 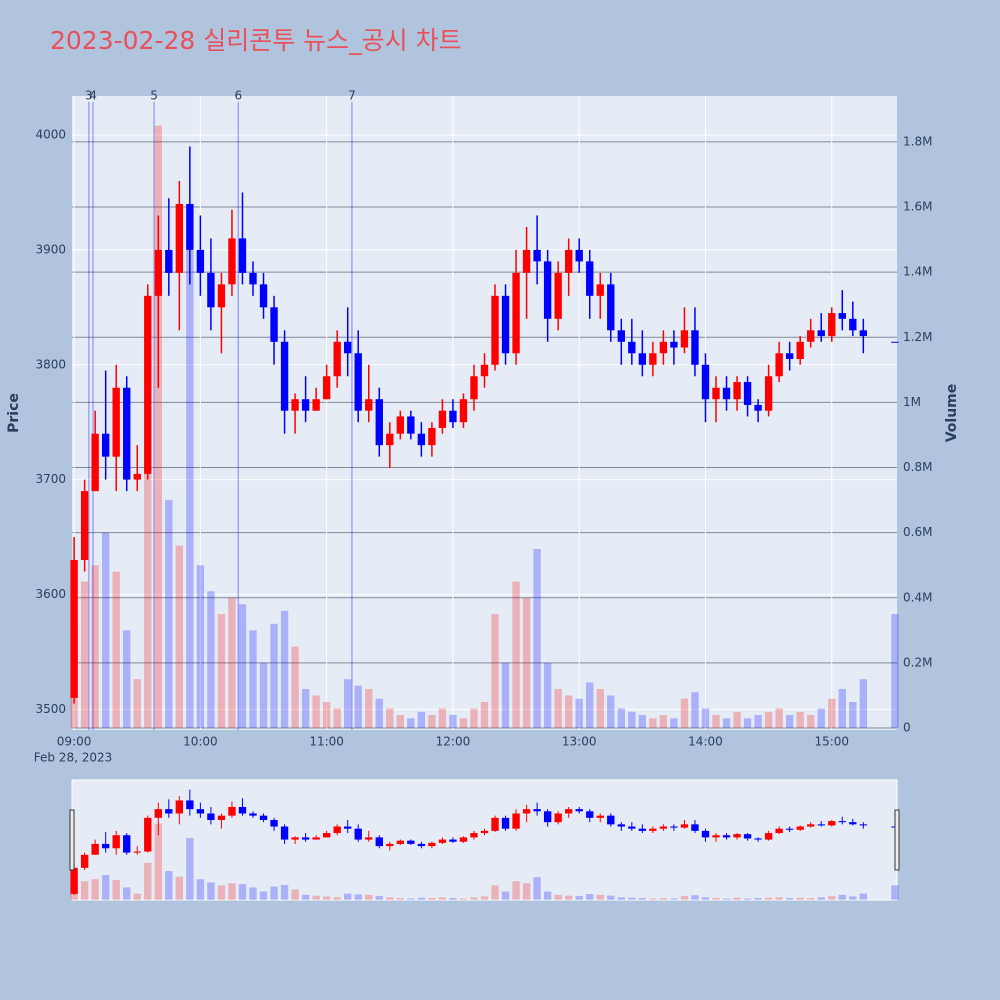 What do you see at coordinates (352, 96) in the screenshot?
I see `annotation-label: 7` at bounding box center [352, 96].